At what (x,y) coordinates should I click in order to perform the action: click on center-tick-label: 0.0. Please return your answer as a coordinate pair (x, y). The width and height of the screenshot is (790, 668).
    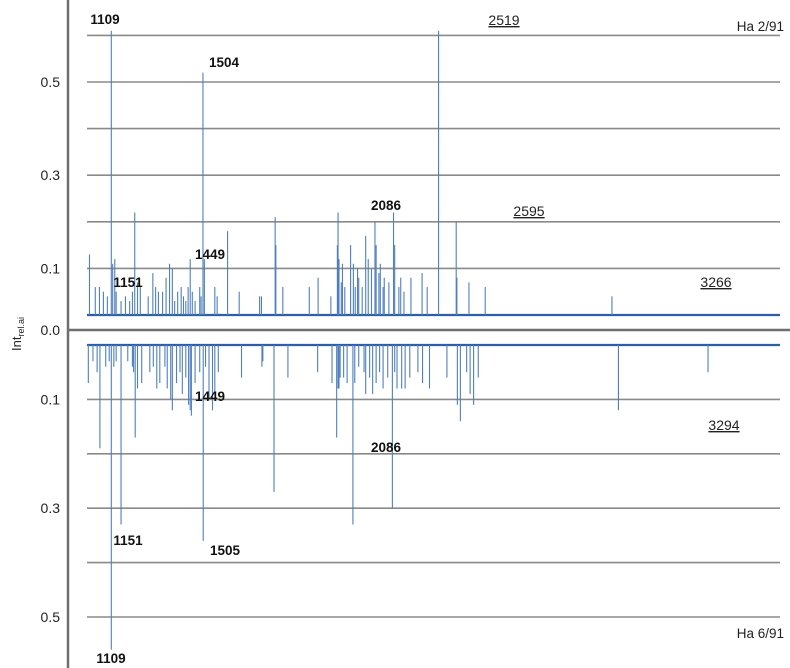
    Looking at the image, I should click on (51, 330).